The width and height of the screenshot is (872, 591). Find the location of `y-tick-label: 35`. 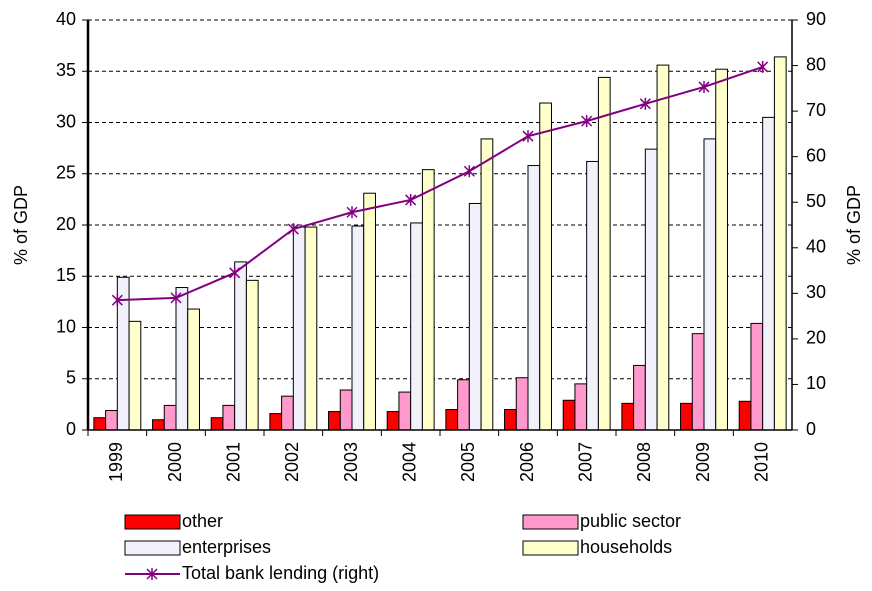

y-tick-label: 35 is located at coordinates (66, 70).